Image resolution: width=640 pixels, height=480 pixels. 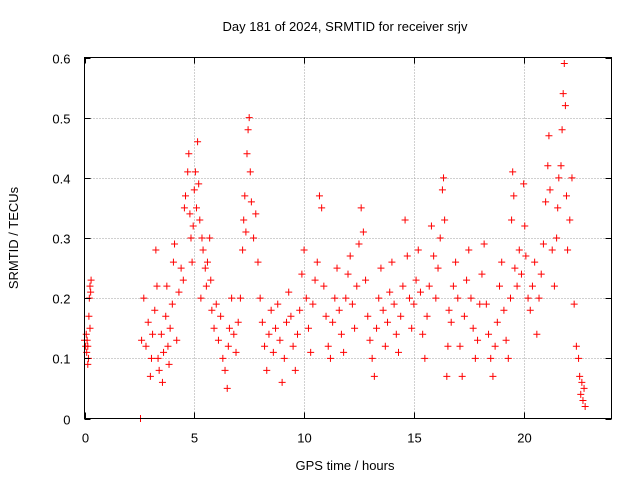 I want to click on y-tick-label: 0.3, so click(x=61, y=239).